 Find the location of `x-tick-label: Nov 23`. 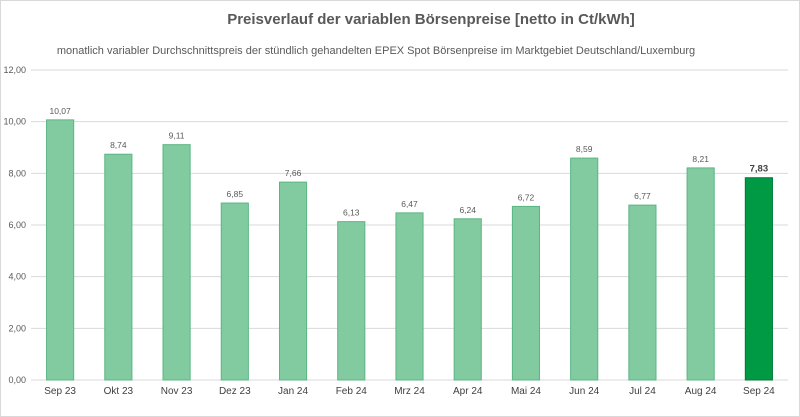

x-tick-label: Nov 23 is located at coordinates (177, 391).